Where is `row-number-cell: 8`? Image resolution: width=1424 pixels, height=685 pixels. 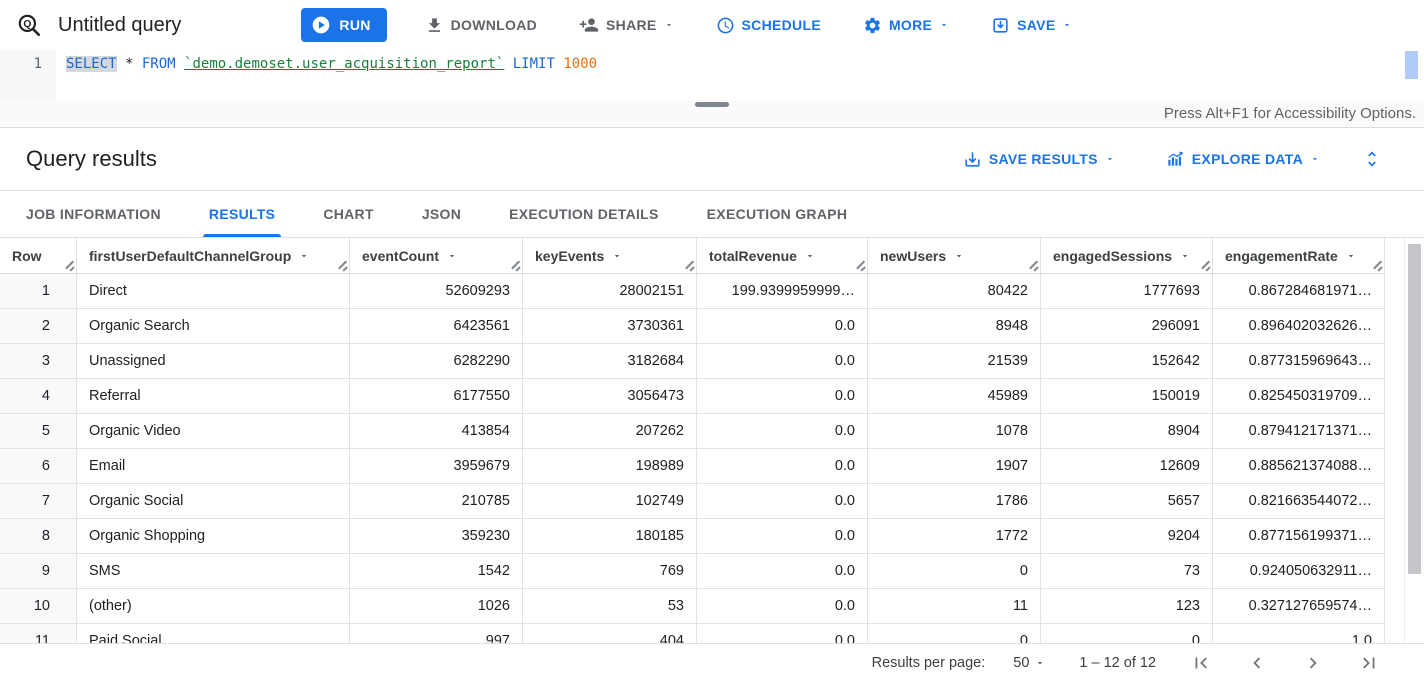 row-number-cell: 8 is located at coordinates (38, 536).